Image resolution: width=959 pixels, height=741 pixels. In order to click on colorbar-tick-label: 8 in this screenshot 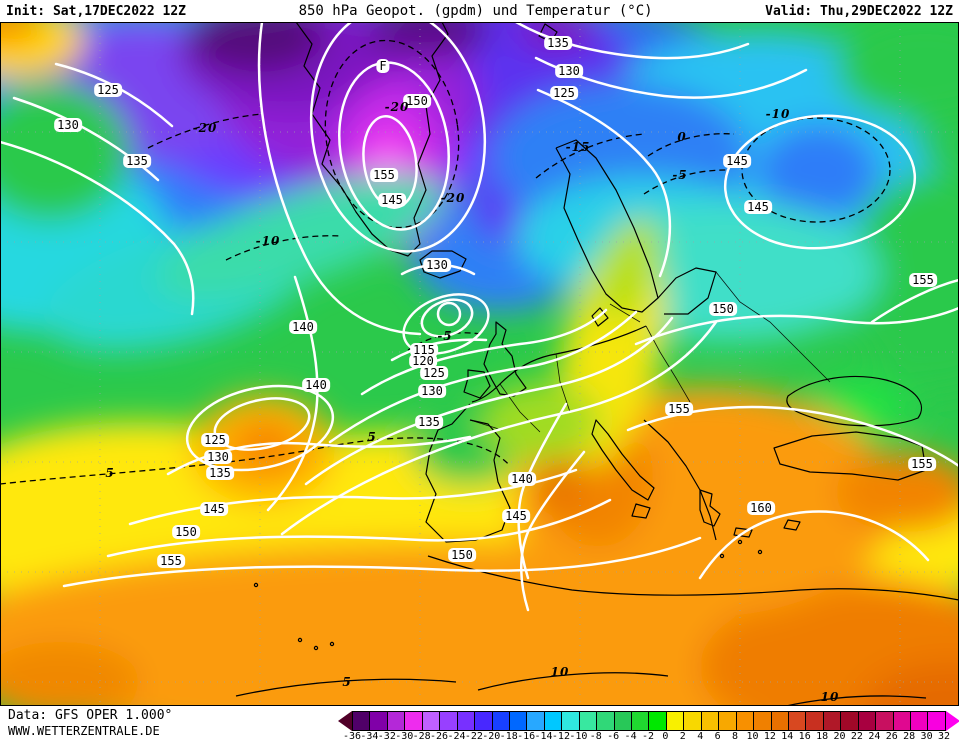, I will do `click(735, 736)`.